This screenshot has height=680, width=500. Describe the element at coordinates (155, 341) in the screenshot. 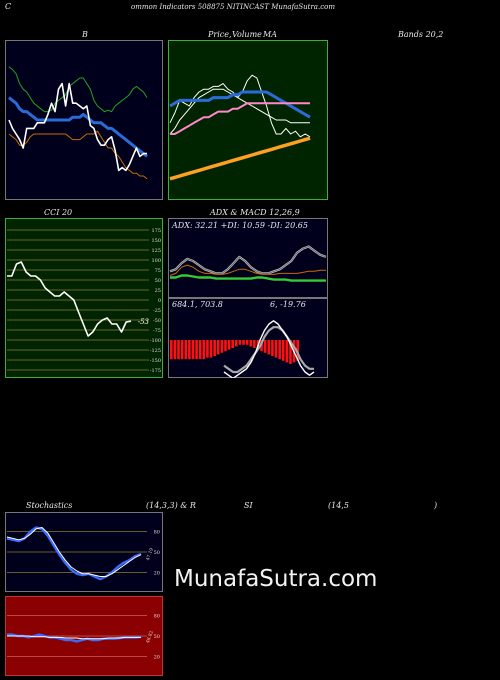

I see `cci-tick-label: -100` at that location.